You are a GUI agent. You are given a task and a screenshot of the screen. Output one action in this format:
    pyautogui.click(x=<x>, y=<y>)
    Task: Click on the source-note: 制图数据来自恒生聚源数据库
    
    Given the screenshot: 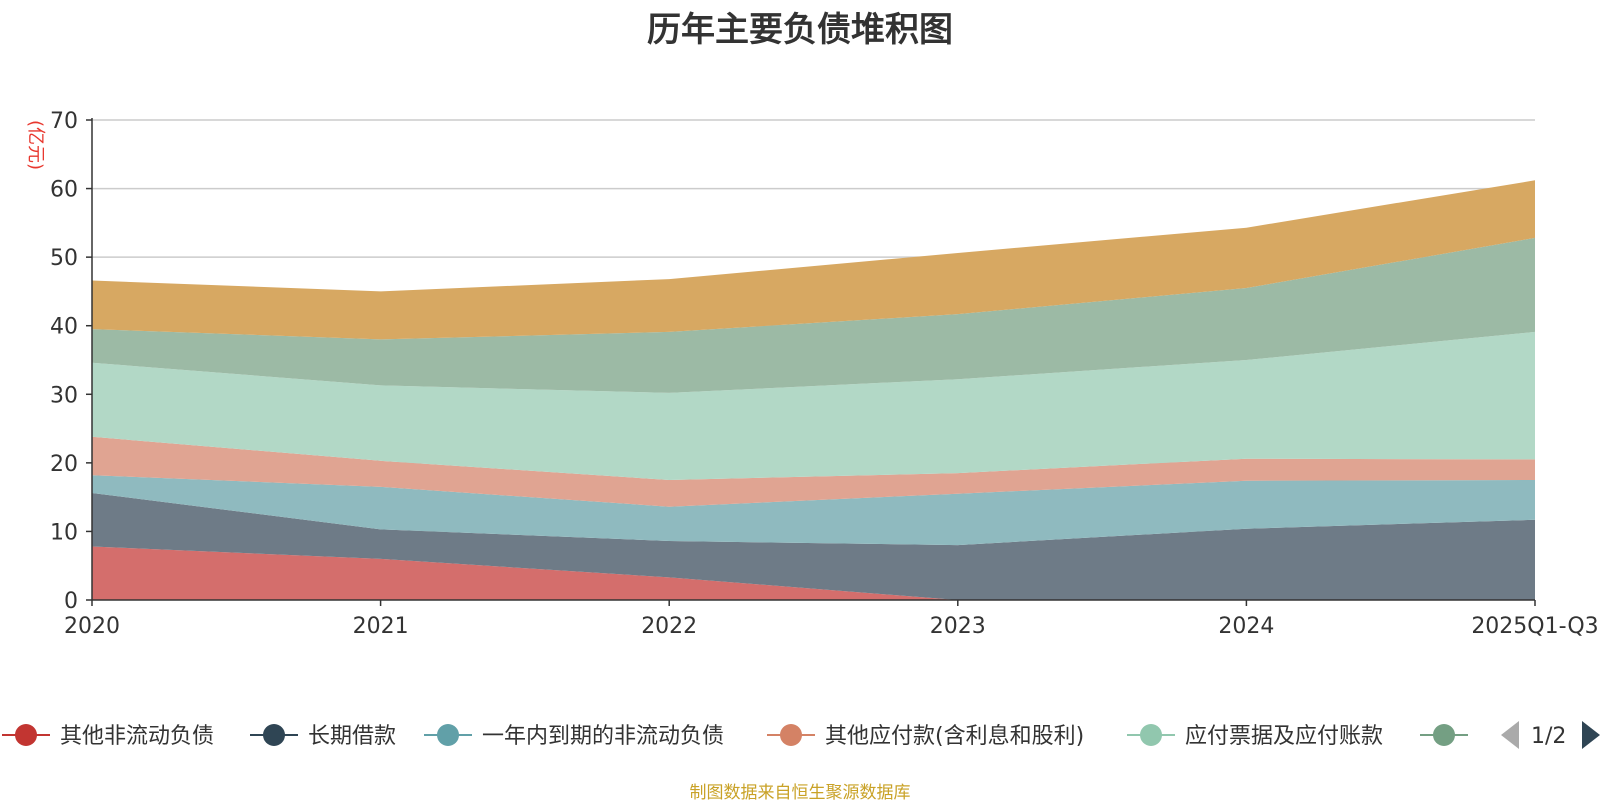 What is the action you would take?
    pyautogui.click(x=800, y=793)
    